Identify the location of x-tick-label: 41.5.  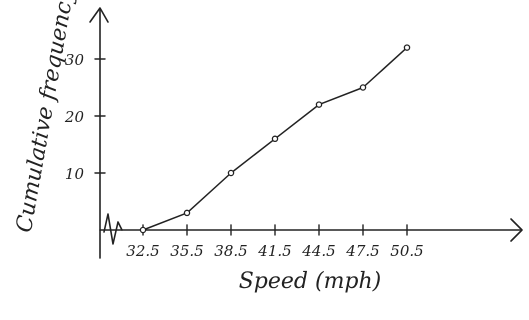
(274, 251).